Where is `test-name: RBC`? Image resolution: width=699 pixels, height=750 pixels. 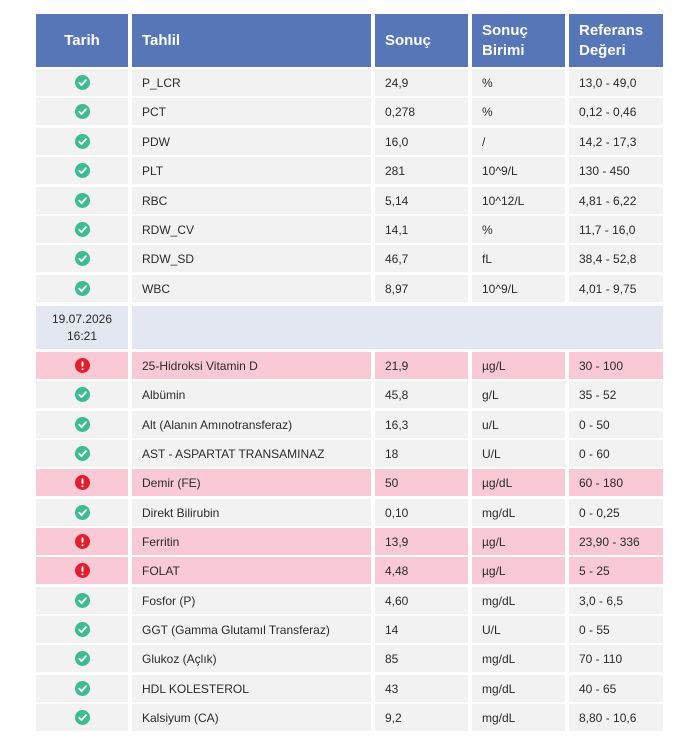 test-name: RBC is located at coordinates (251, 200).